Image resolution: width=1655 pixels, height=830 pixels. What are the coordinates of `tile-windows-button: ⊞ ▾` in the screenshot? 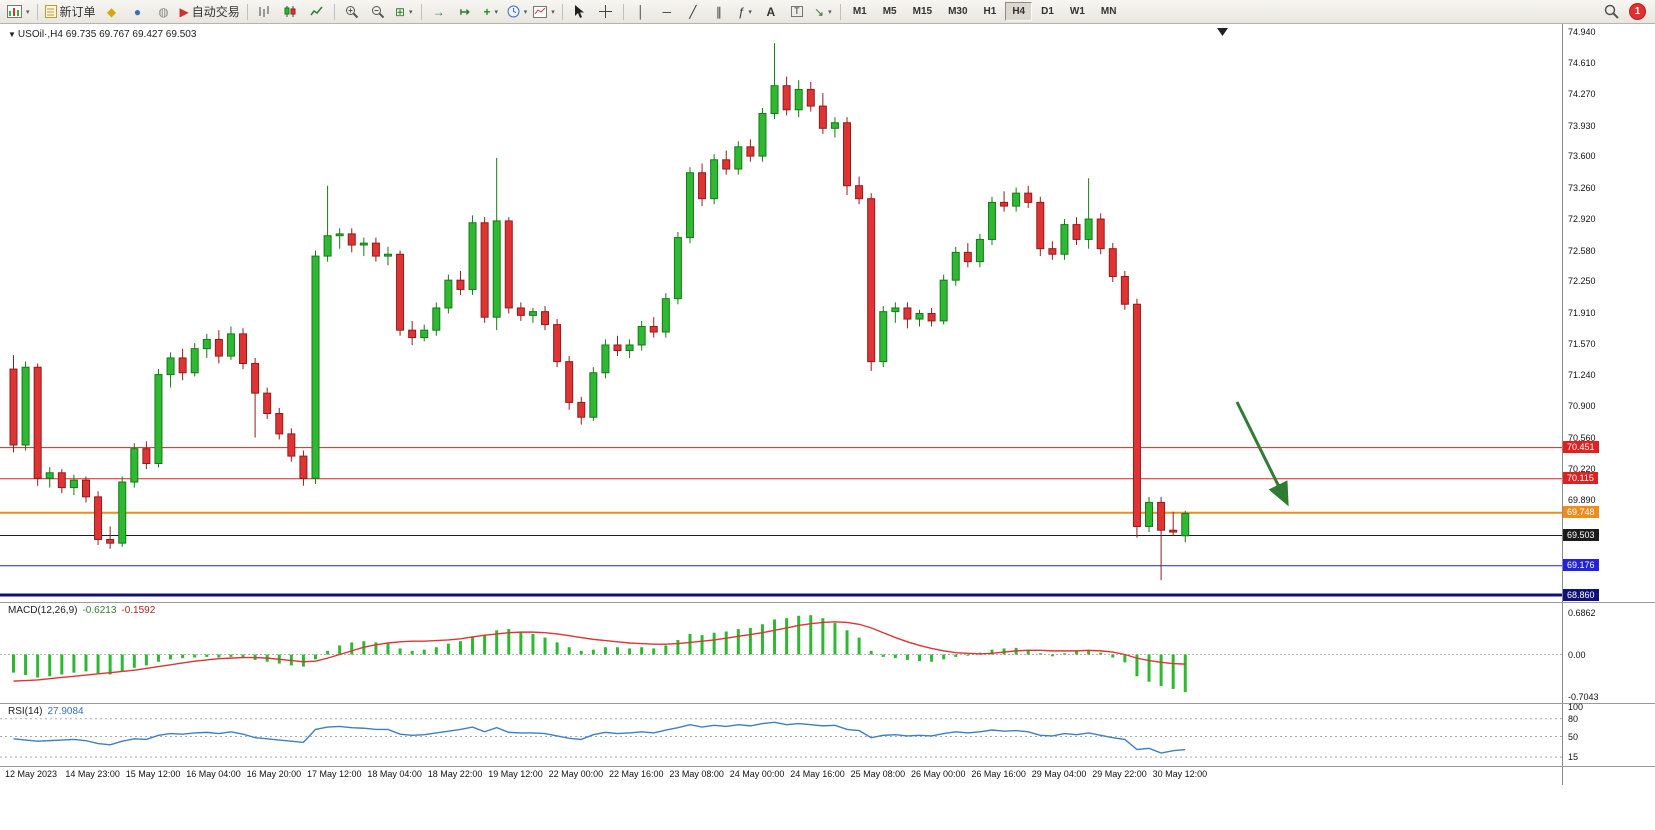 It's located at (404, 12).